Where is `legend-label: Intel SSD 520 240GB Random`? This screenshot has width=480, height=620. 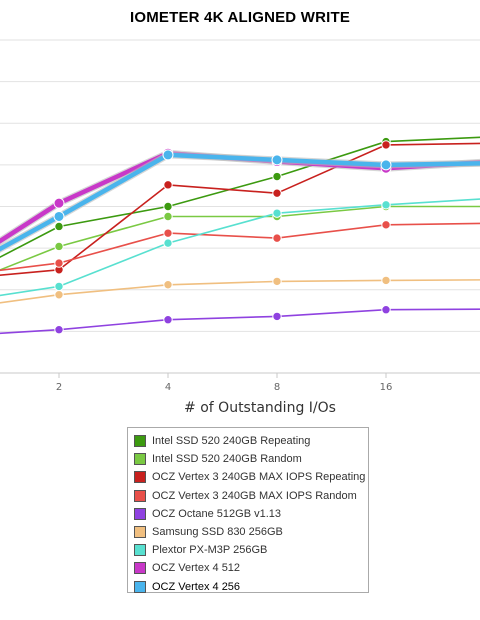 legend-label: Intel SSD 520 240GB Random is located at coordinates (227, 459).